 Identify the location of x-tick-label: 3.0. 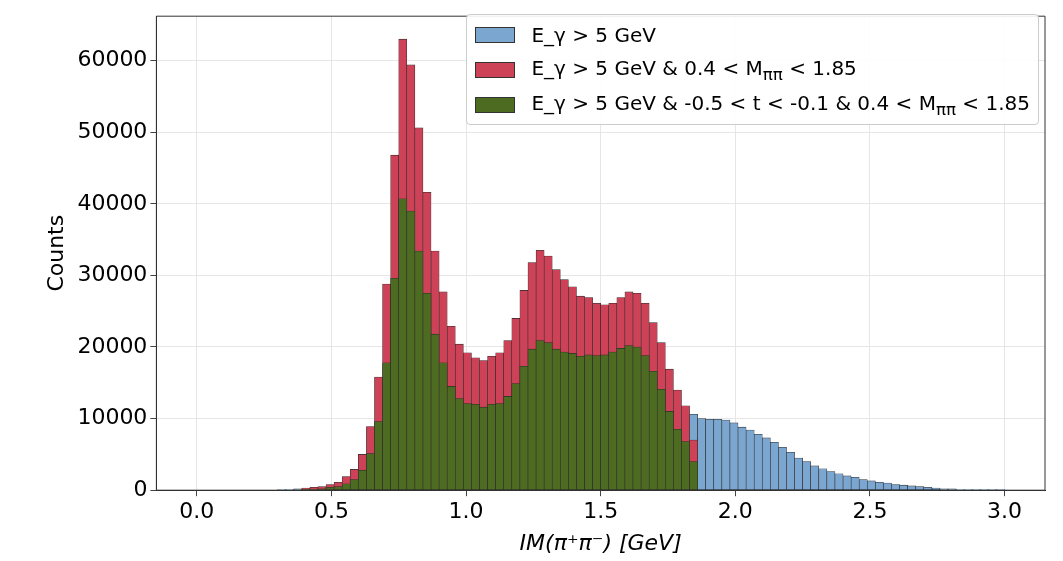
(1005, 511).